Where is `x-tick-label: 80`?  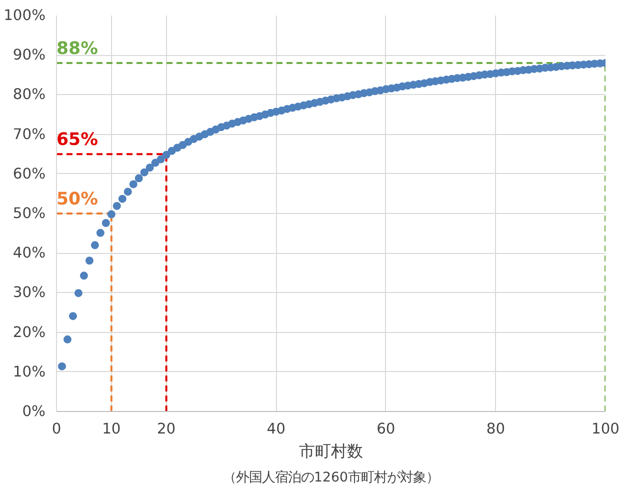
x-tick-label: 80 is located at coordinates (496, 429).